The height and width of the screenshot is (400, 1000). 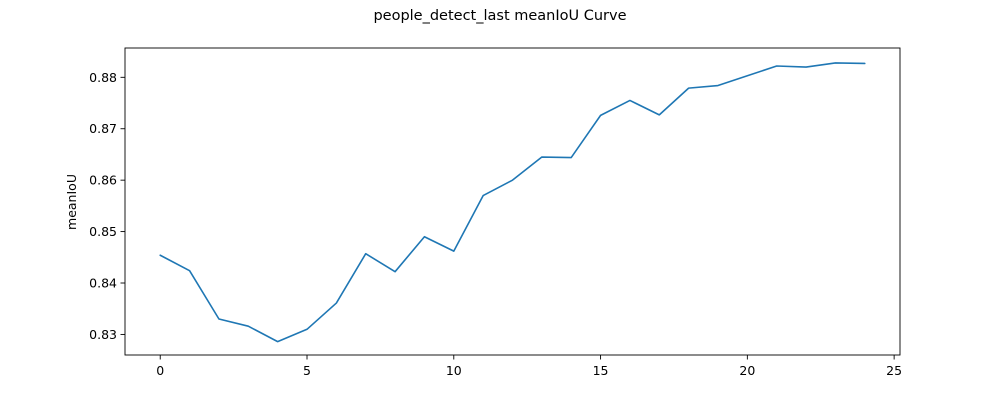 What do you see at coordinates (107, 206) in the screenshot?
I see `y-ticks: 0.83 0.84 0.85 0.86 0.87 0.88` at bounding box center [107, 206].